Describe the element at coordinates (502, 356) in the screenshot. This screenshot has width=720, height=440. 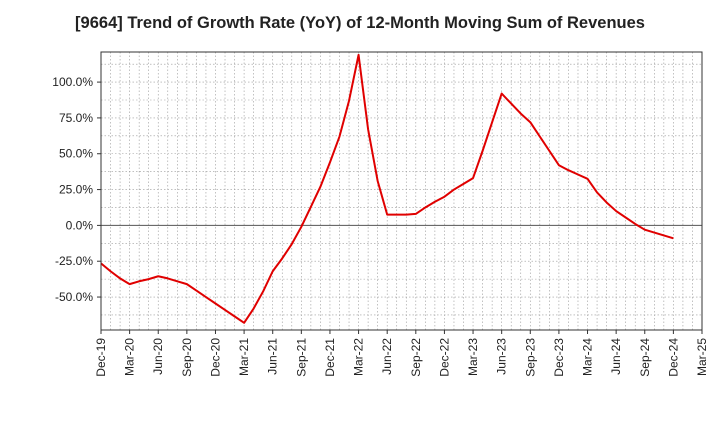
I see `x-tick-label: Jun-23` at that location.